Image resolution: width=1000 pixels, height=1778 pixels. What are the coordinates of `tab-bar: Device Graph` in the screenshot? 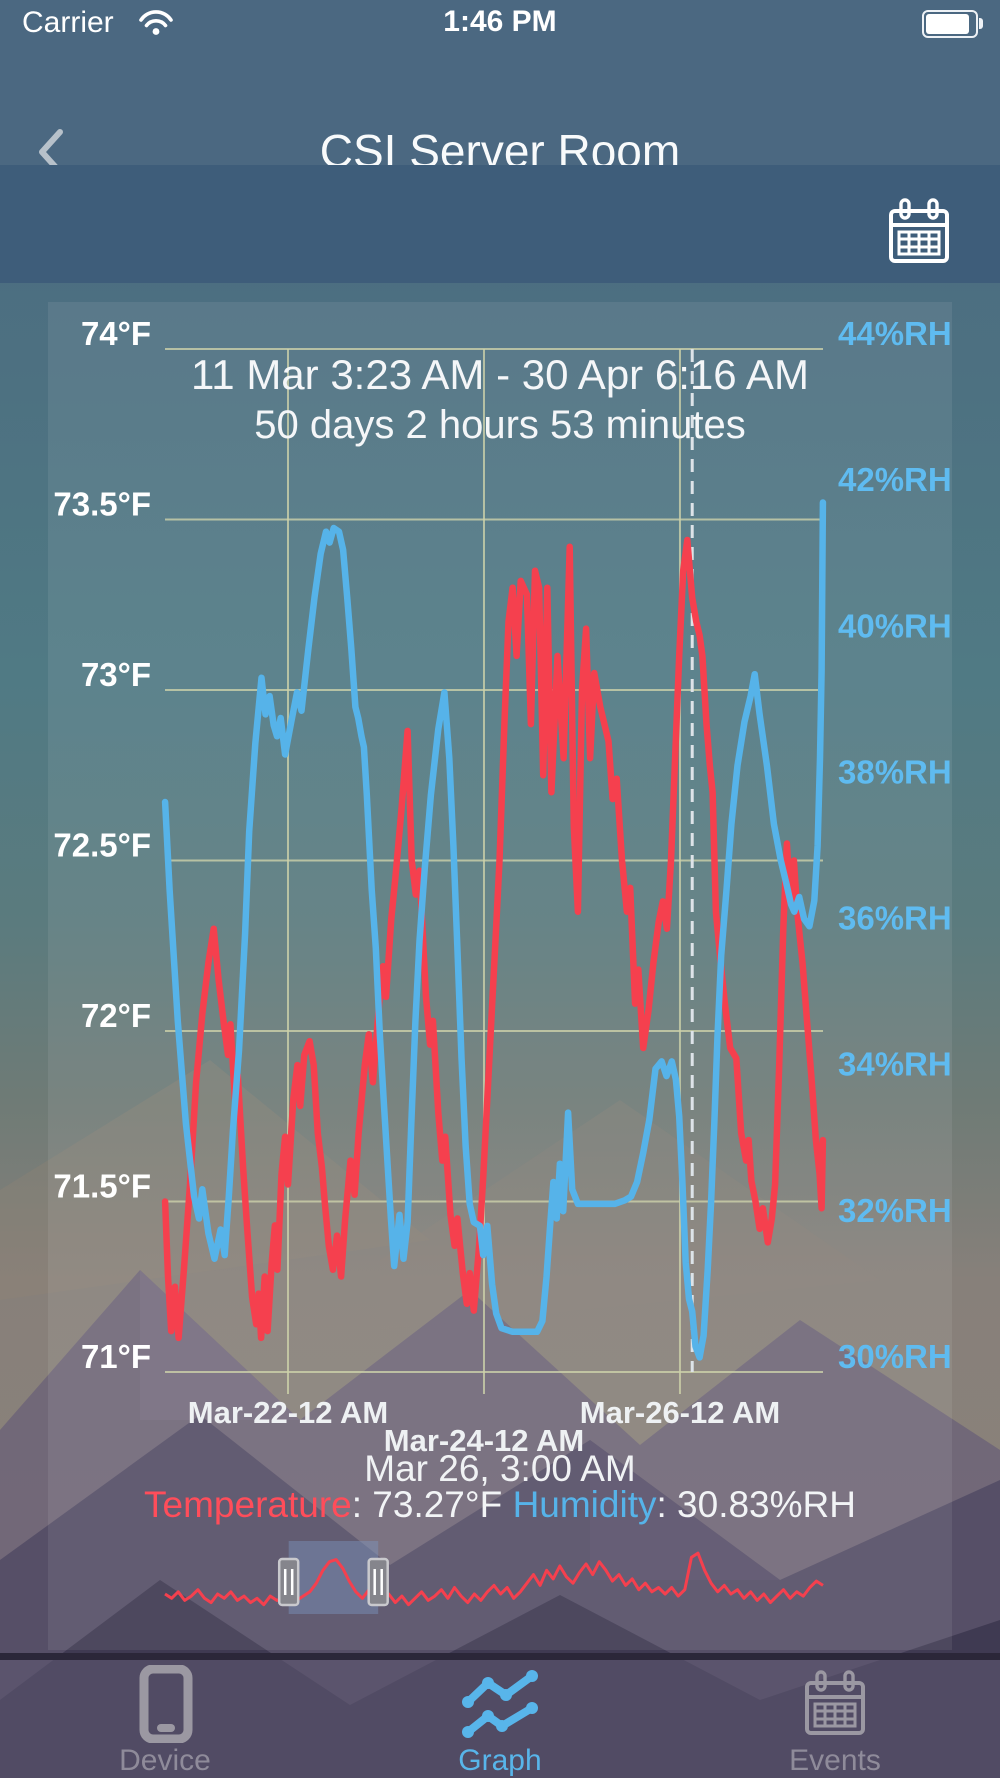 It's located at (500, 1715).